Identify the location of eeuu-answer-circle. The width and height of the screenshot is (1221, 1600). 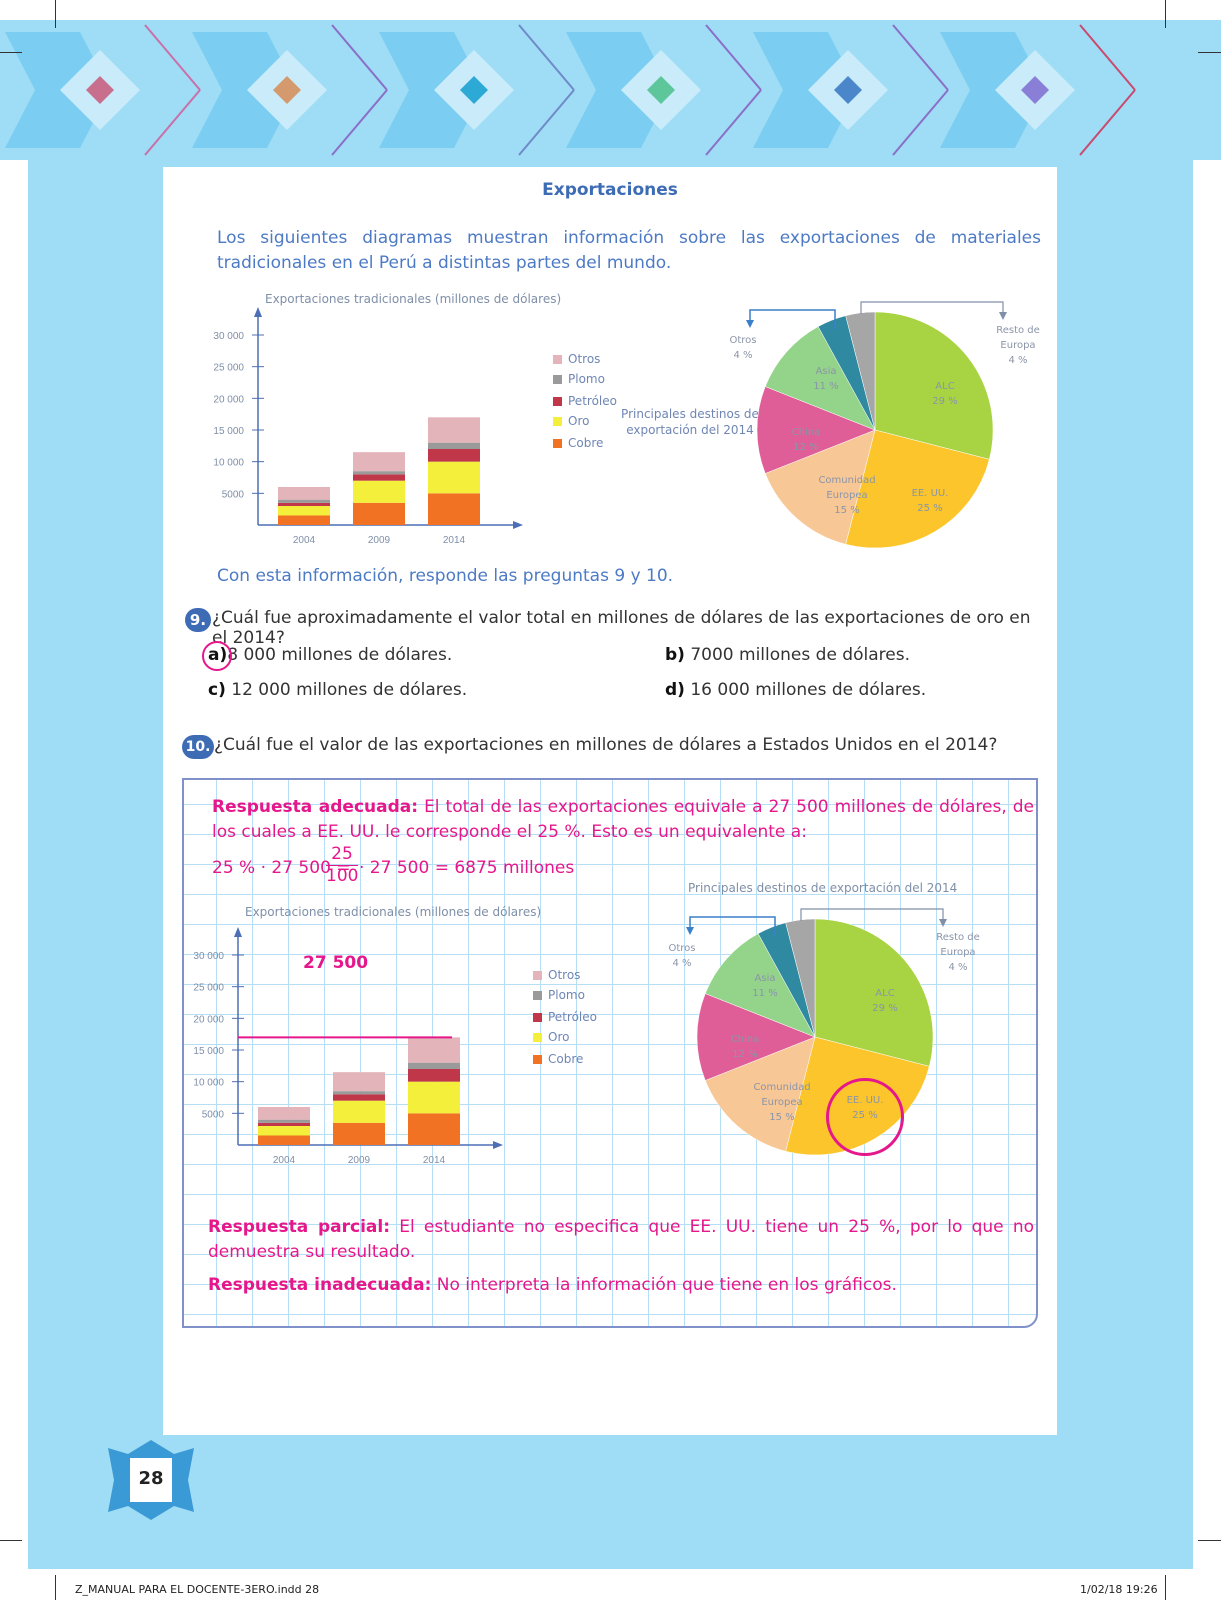
(865, 1117).